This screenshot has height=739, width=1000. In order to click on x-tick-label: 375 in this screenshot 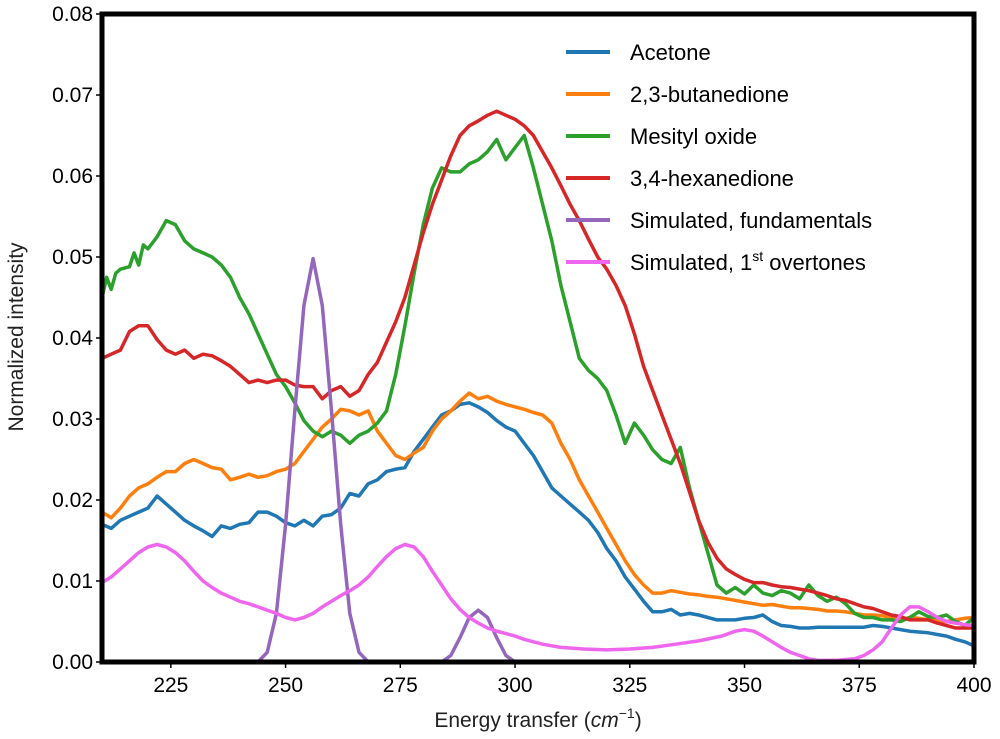, I will do `click(859, 685)`.